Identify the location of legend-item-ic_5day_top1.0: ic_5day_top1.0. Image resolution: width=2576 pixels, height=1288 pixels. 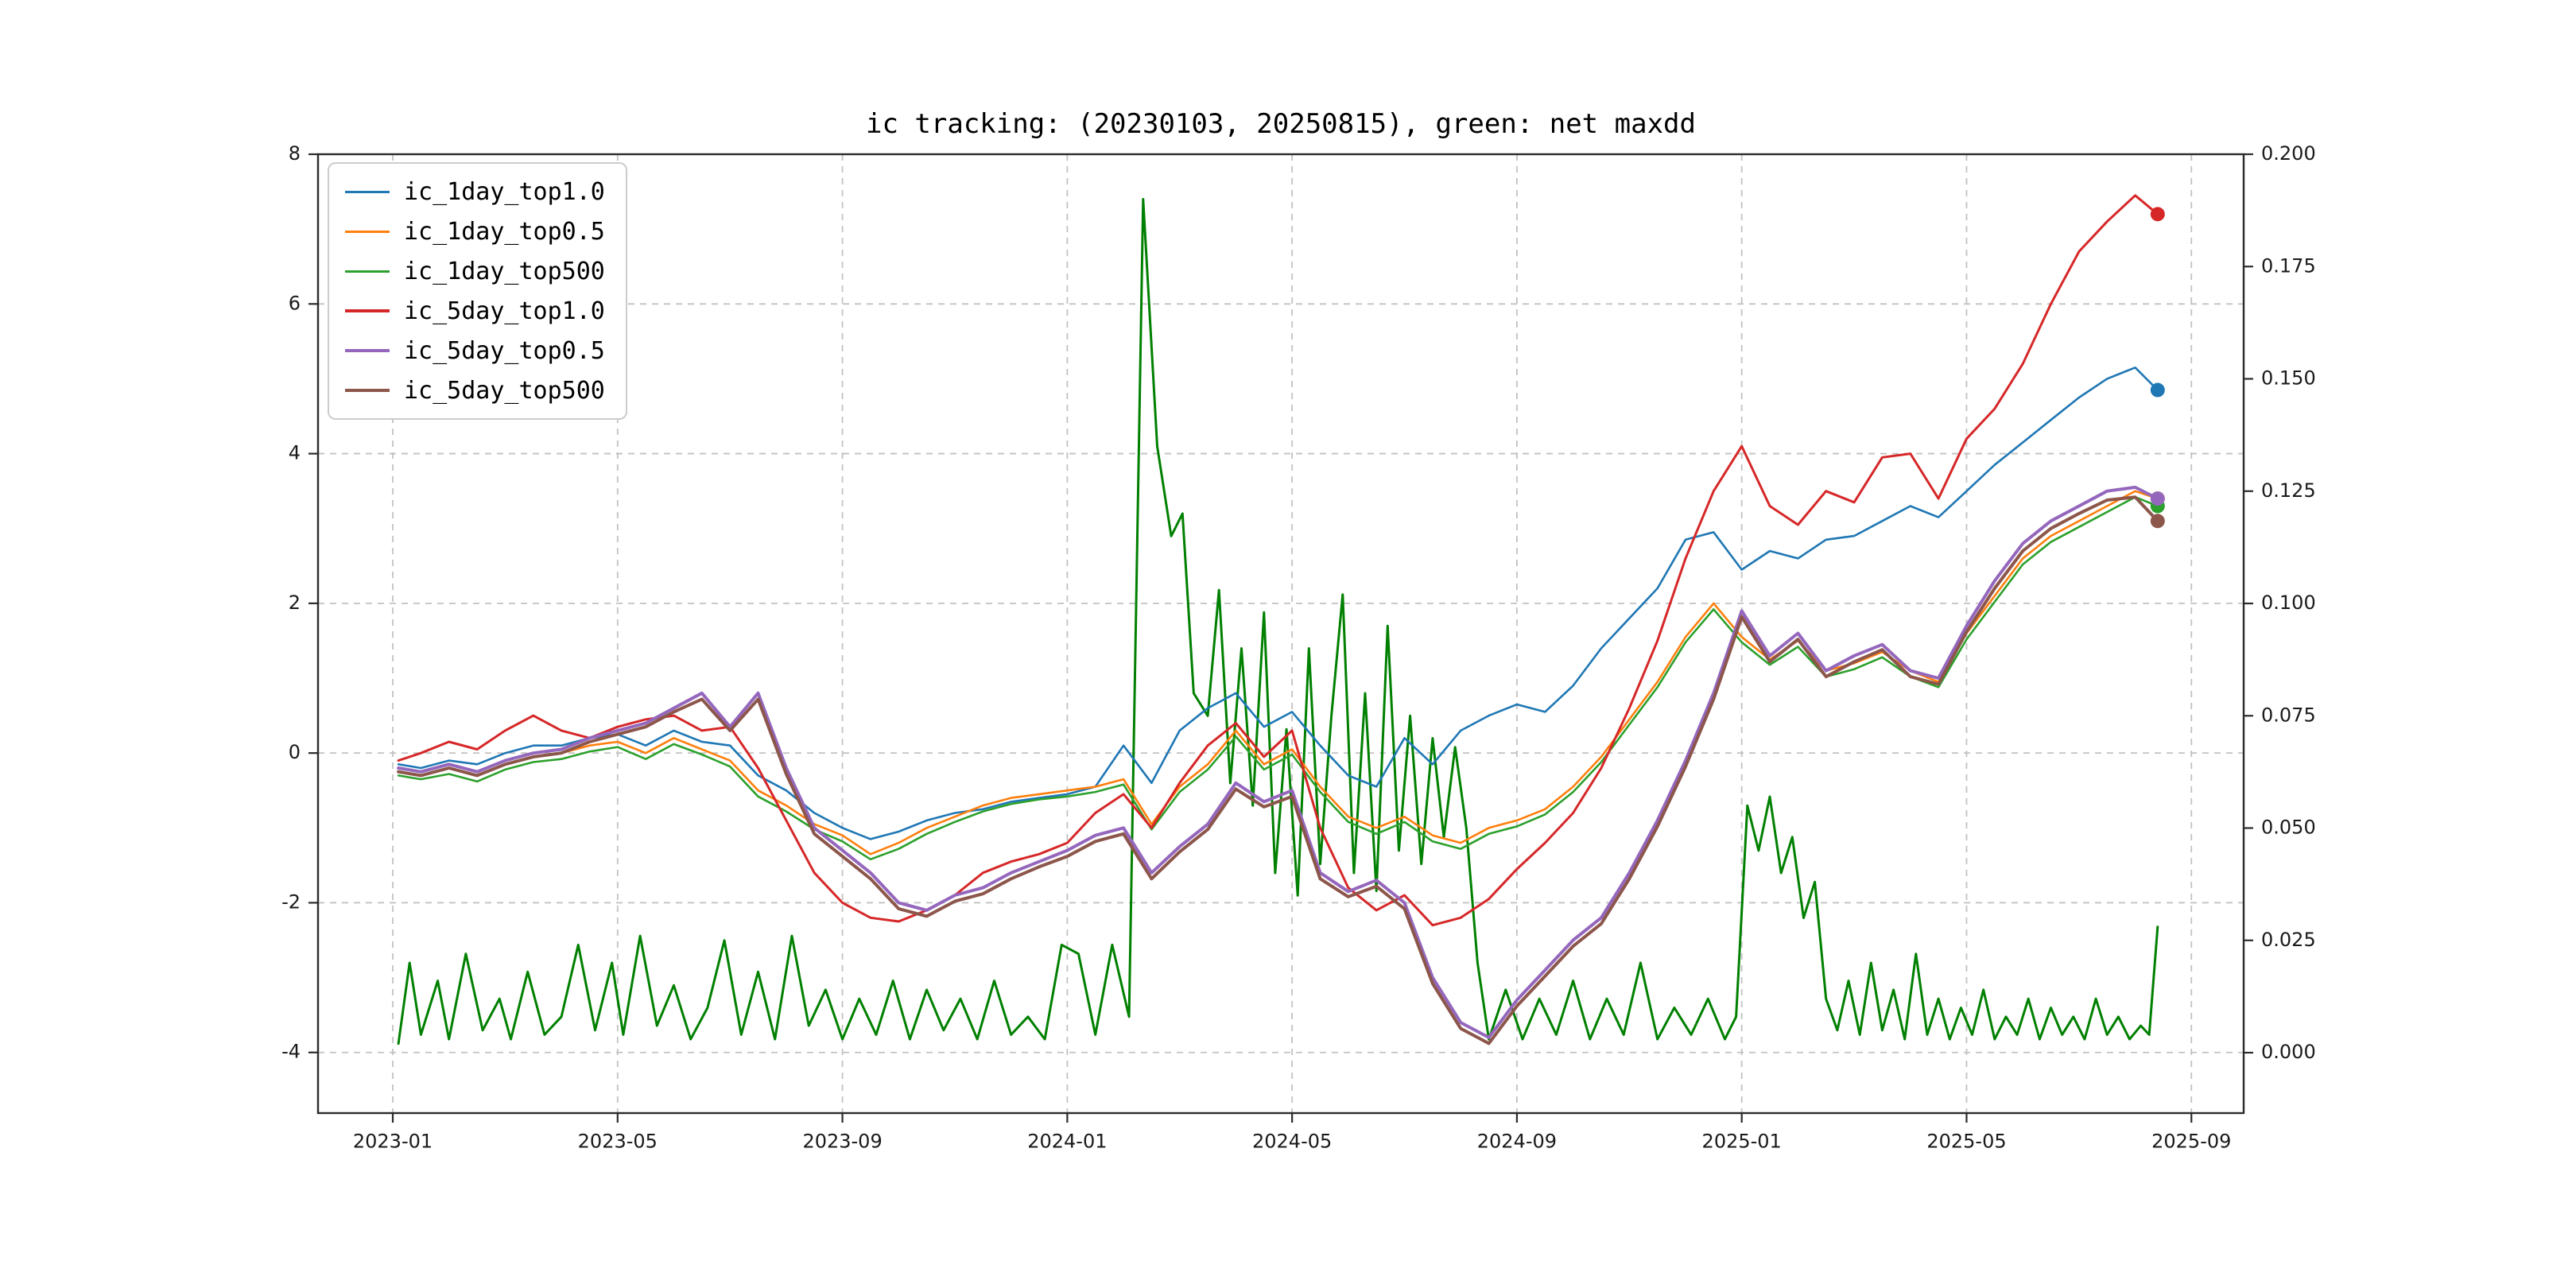
(475, 311).